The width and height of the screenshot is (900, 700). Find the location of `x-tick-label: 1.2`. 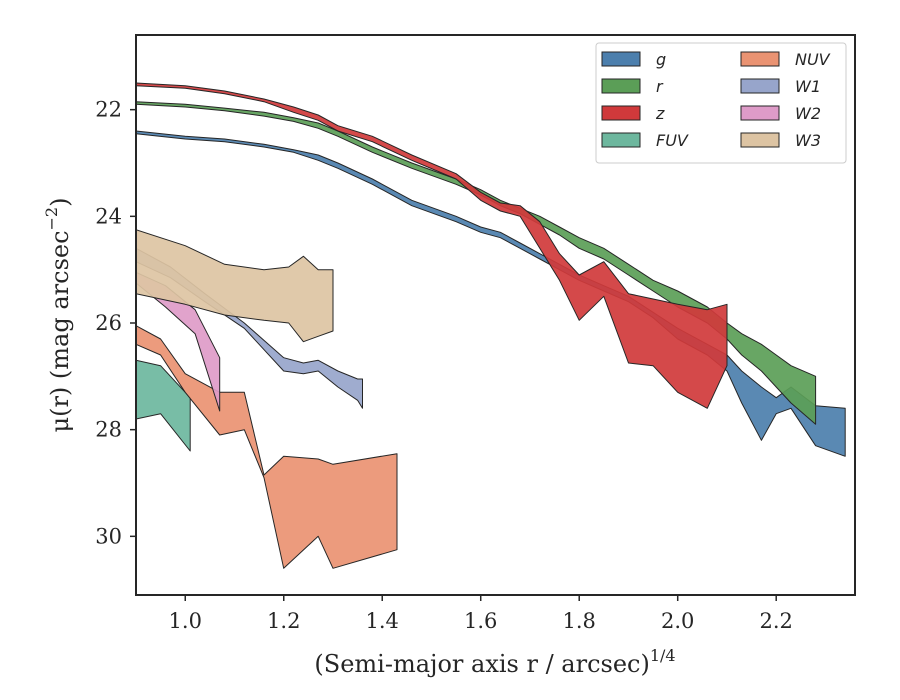

x-tick-label: 1.2 is located at coordinates (283, 621).